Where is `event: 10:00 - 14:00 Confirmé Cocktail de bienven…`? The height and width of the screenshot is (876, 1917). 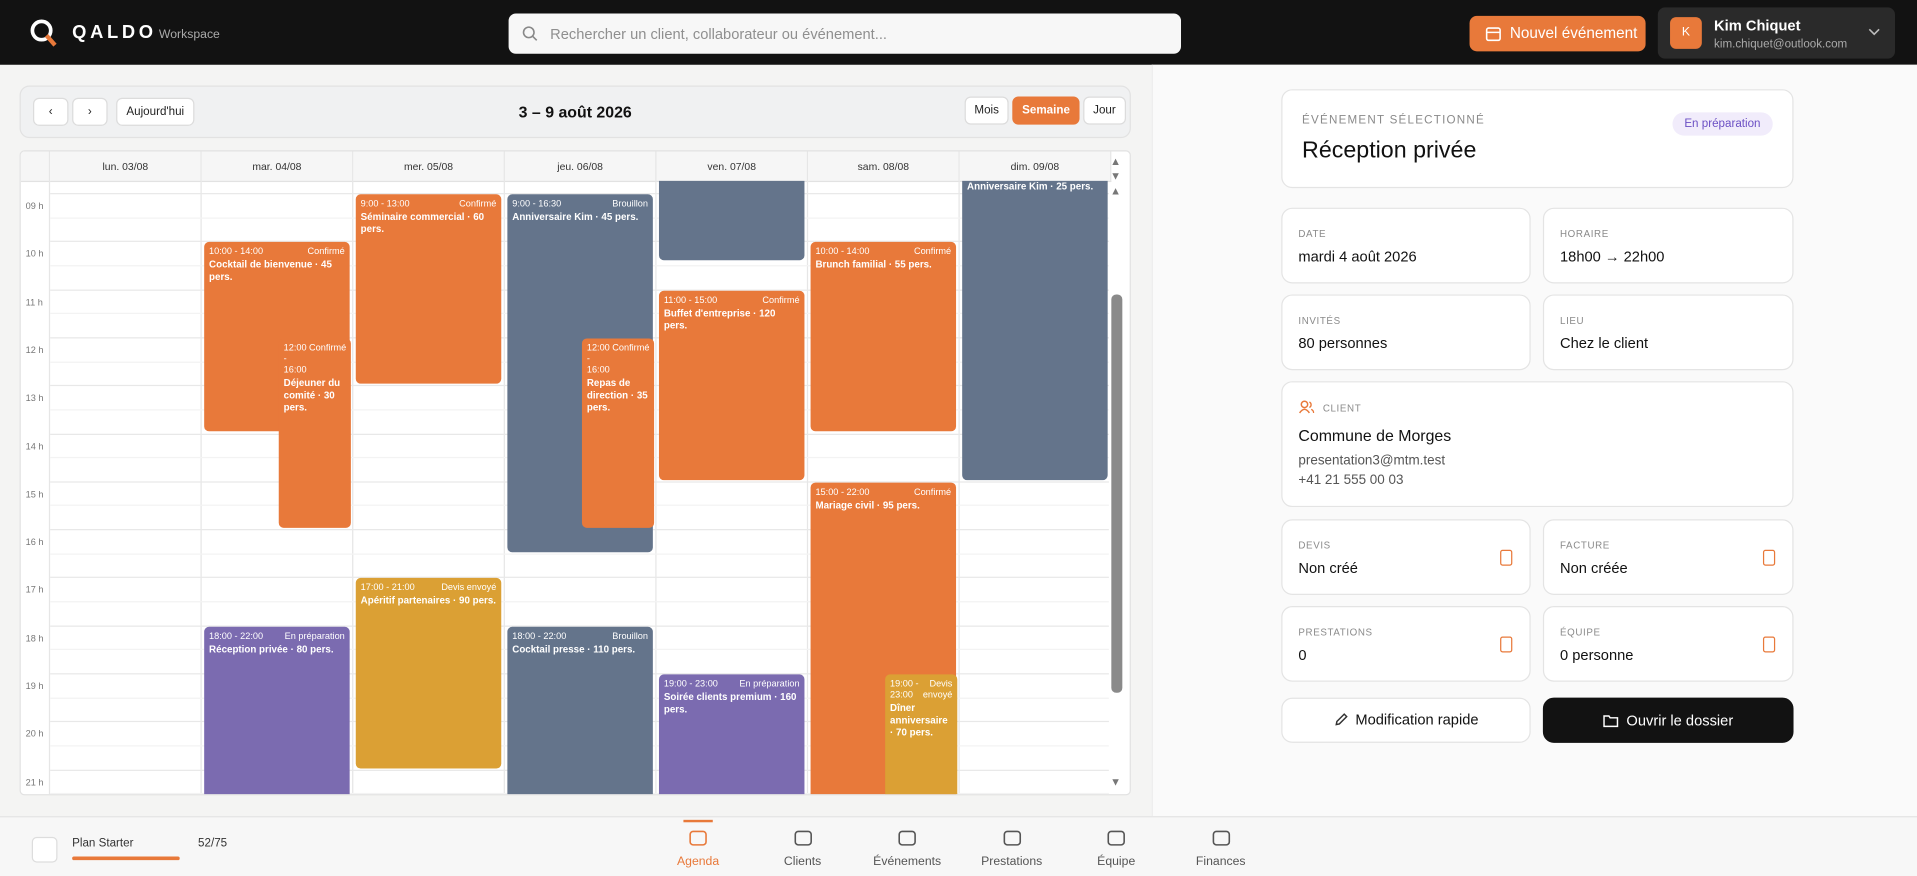
event: 10:00 - 14:00 Confirmé Cocktail de bienven… is located at coordinates (277, 337).